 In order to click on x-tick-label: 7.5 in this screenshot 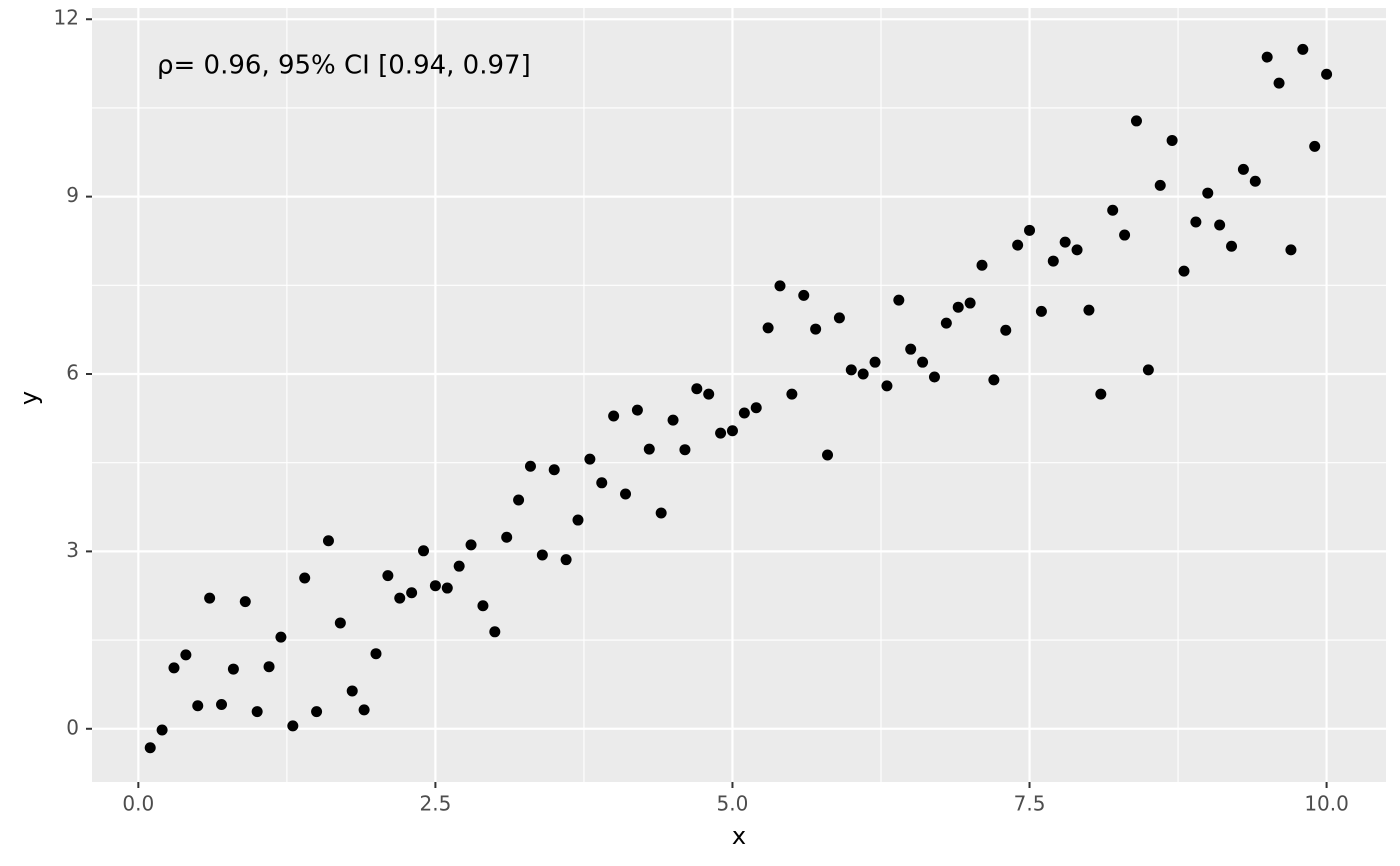, I will do `click(1030, 804)`.